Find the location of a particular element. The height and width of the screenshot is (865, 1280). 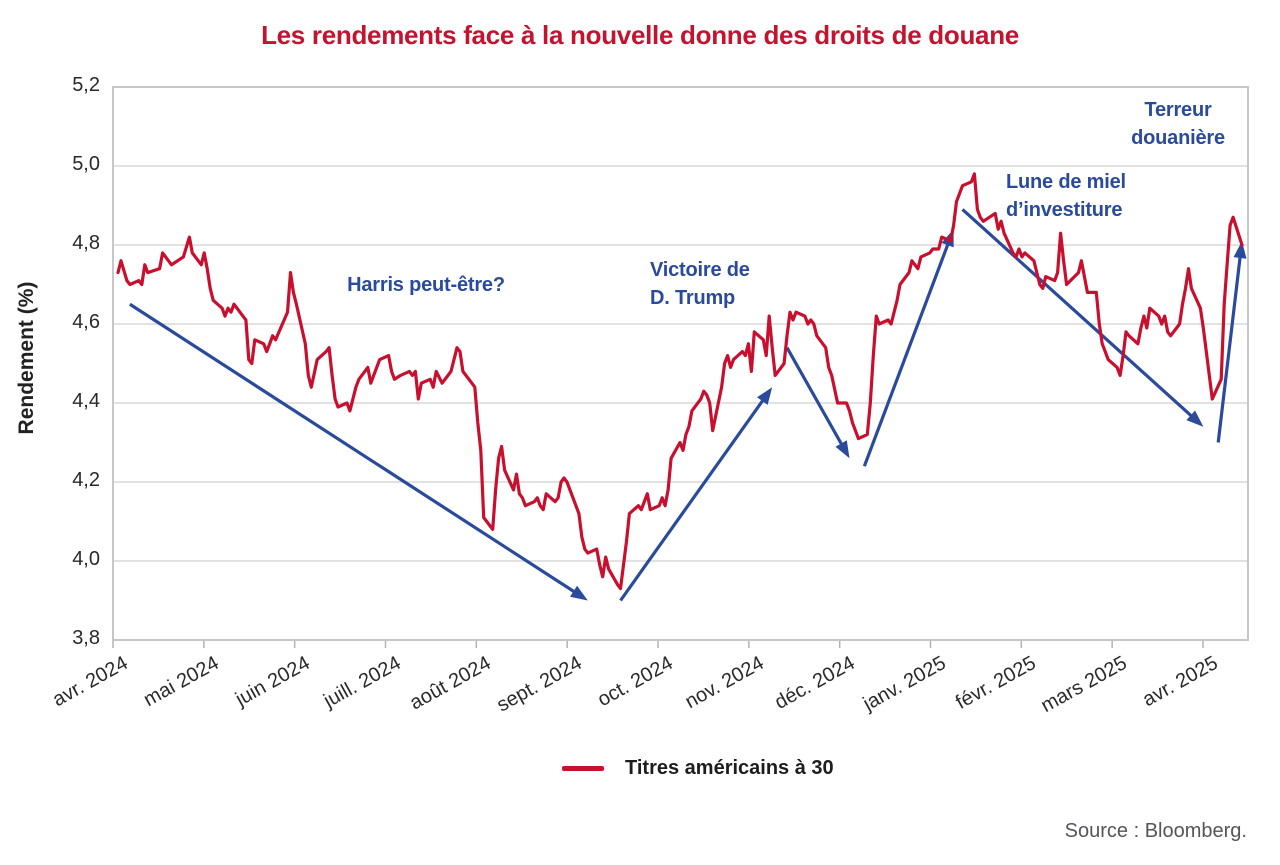

annotation-harris: Harris peut-être? is located at coordinates (426, 285).